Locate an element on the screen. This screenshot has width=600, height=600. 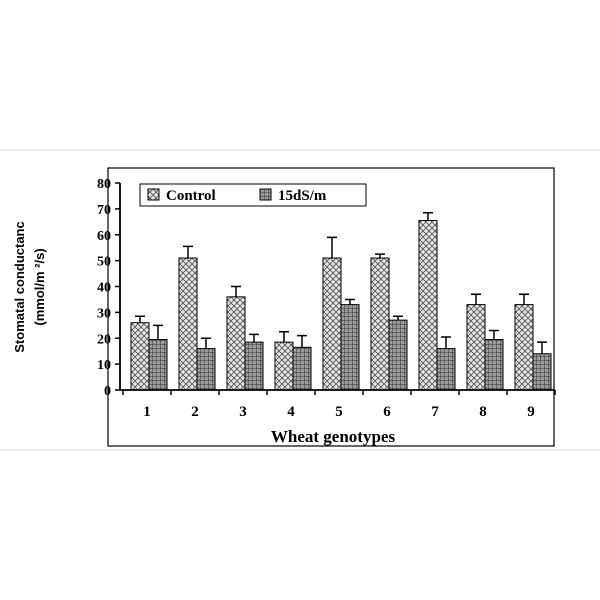
legend-label-salt: 15dS/m is located at coordinates (302, 196).